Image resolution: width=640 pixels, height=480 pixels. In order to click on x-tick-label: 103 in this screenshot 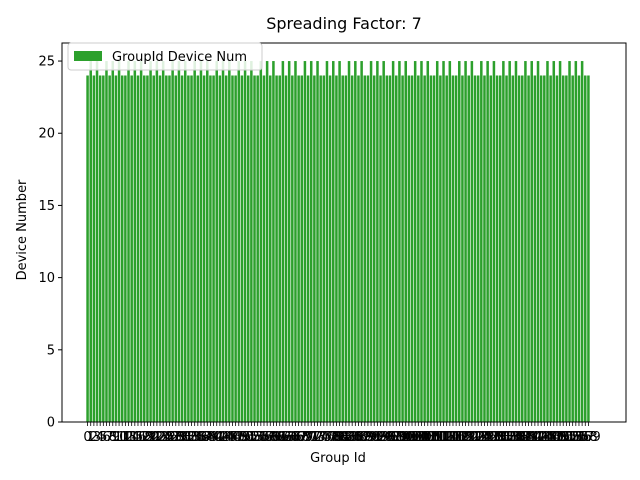, I will do `click(412, 437)`.